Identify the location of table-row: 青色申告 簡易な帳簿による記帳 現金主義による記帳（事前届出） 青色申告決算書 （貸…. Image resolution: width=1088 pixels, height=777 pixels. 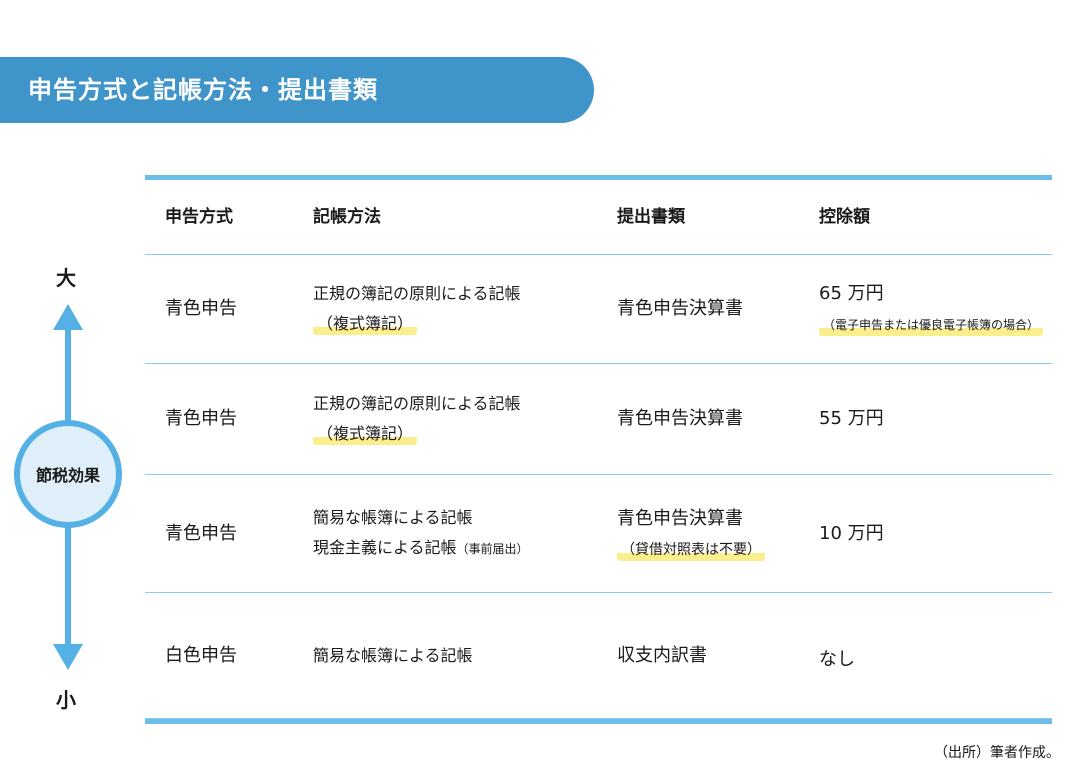
(598, 534).